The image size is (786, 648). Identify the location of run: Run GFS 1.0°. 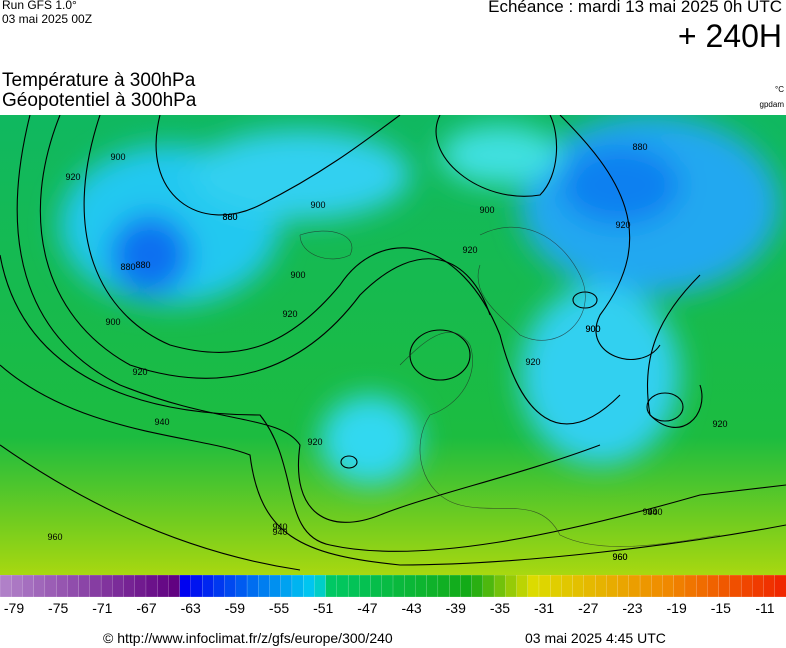
(39, 6).